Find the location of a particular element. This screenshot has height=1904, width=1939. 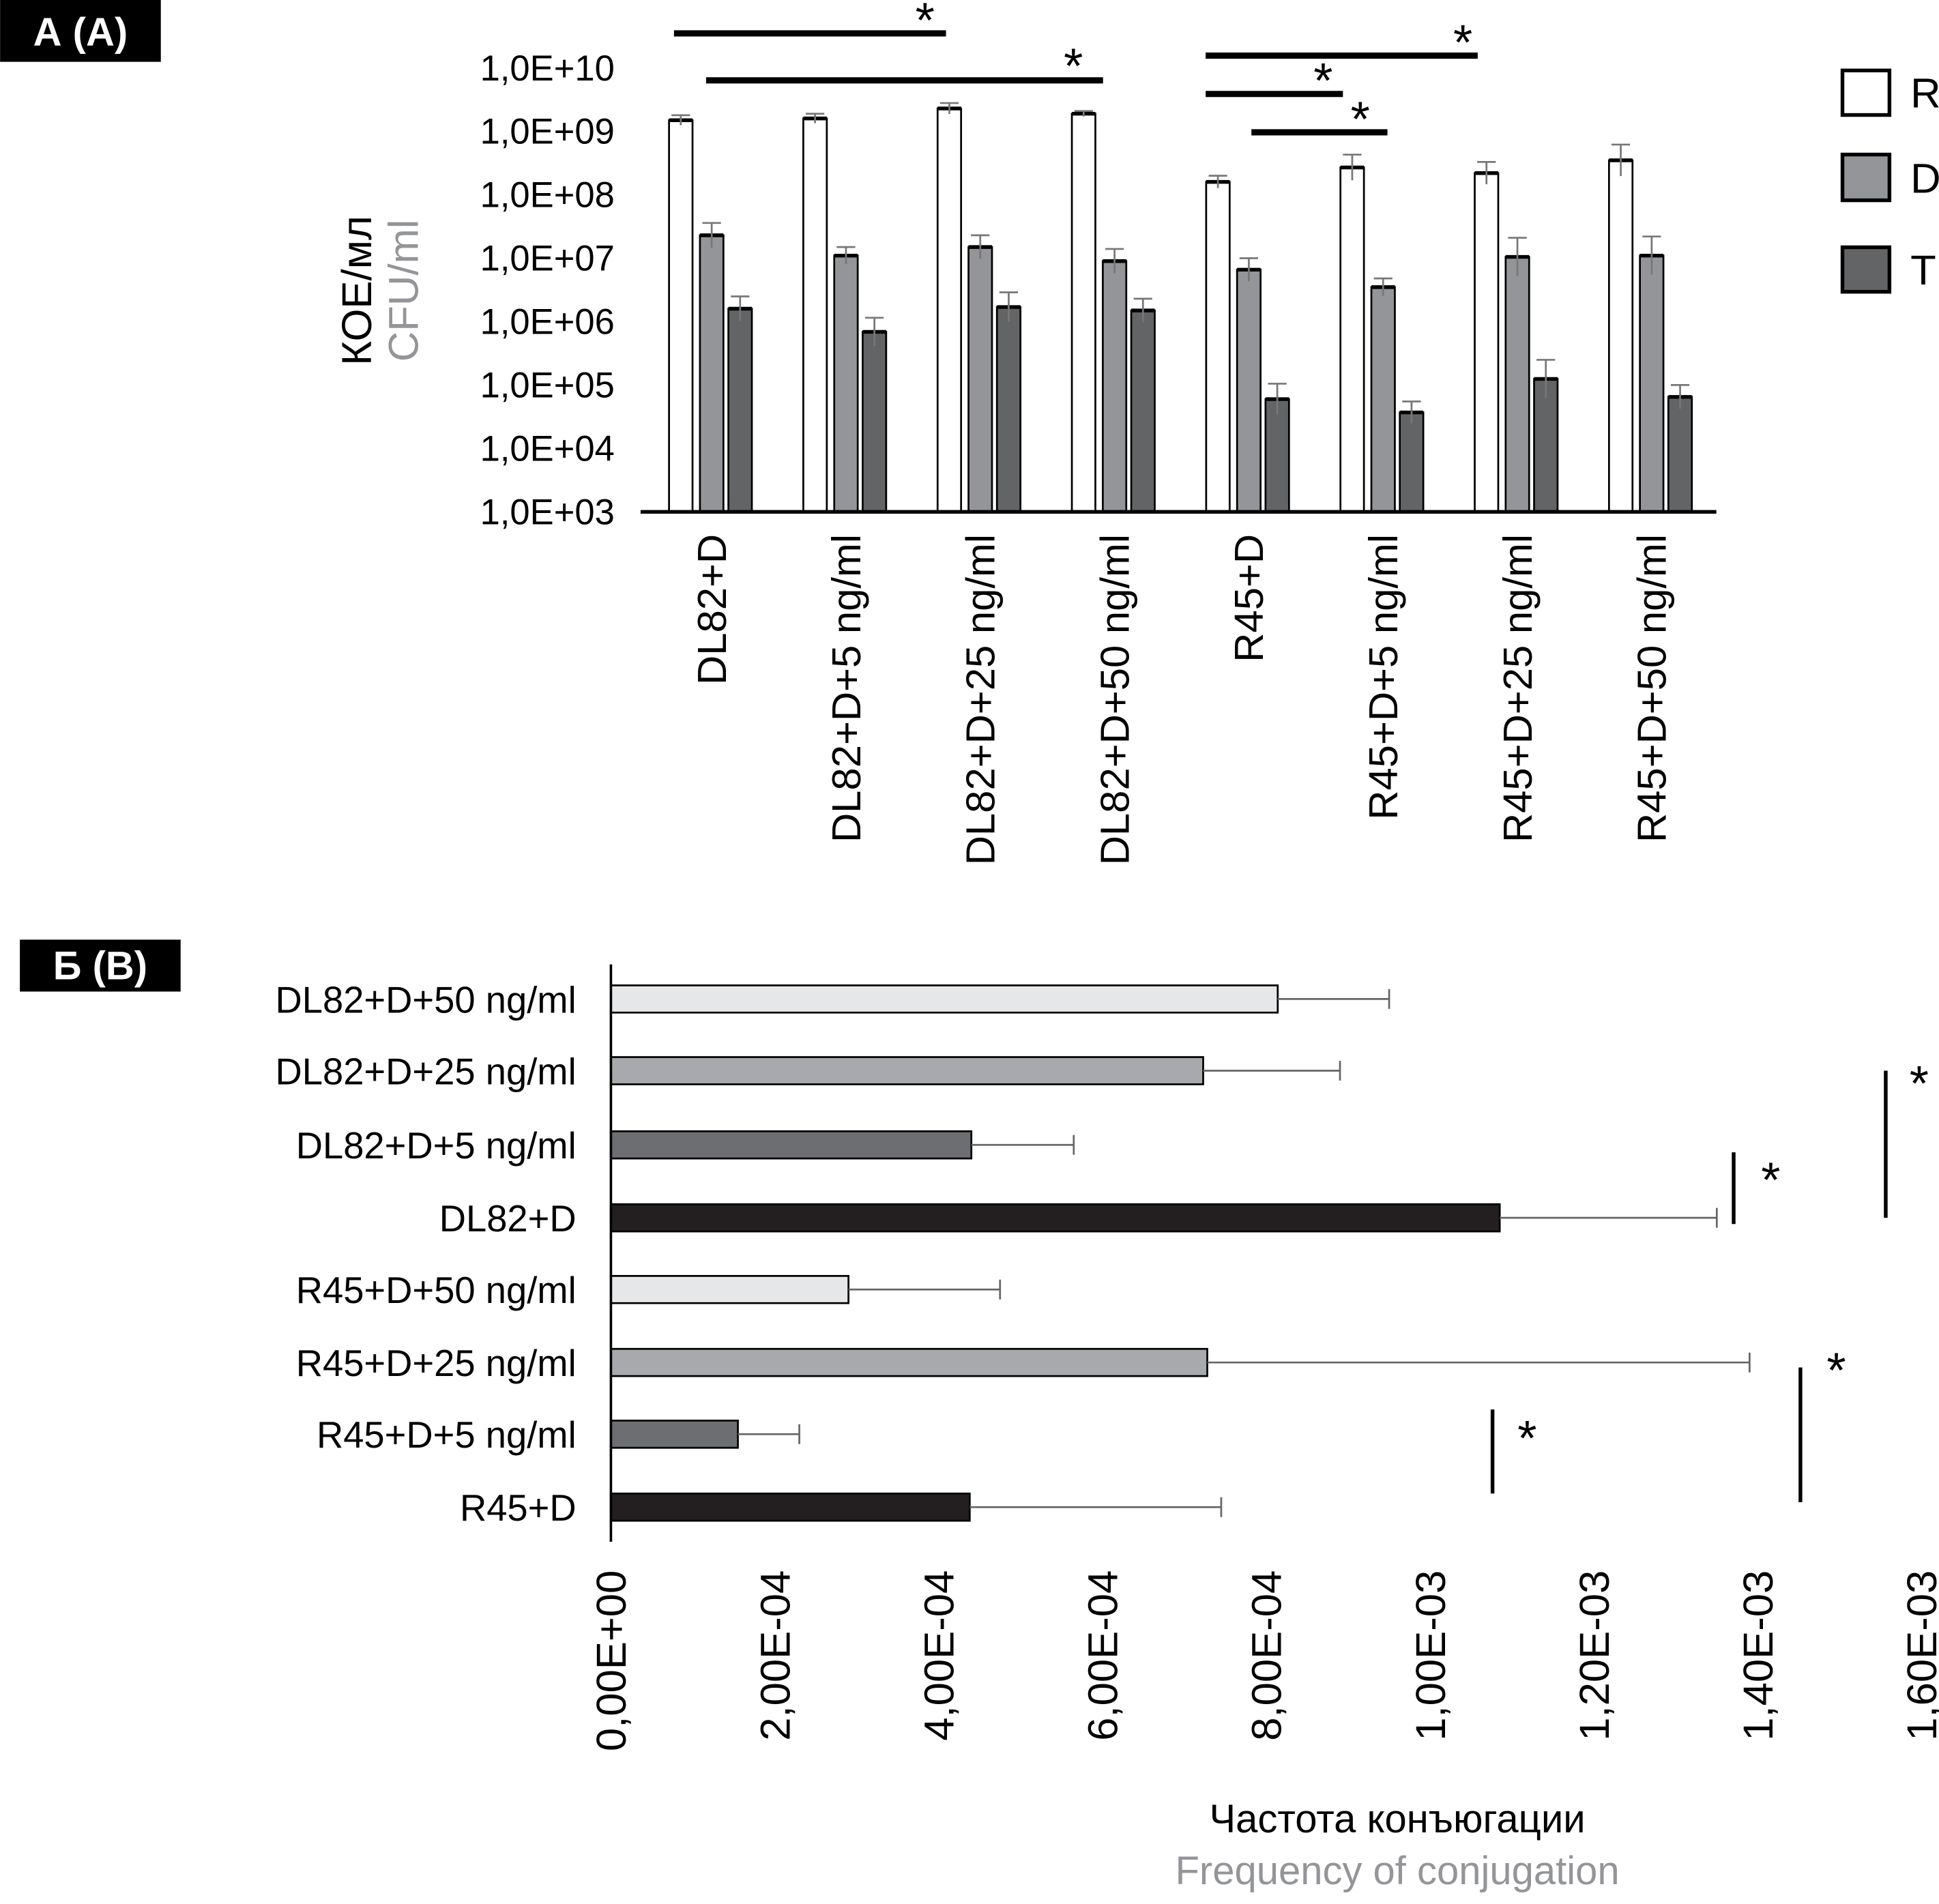

y-tick-label: 1,0E+07 is located at coordinates (547, 259).